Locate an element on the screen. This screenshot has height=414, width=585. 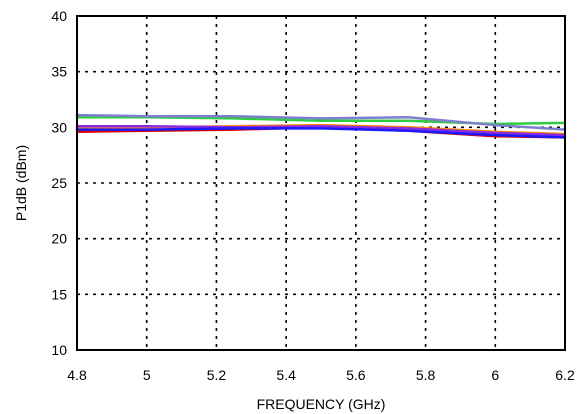
x-tick-label: 5.2 is located at coordinates (217, 375).